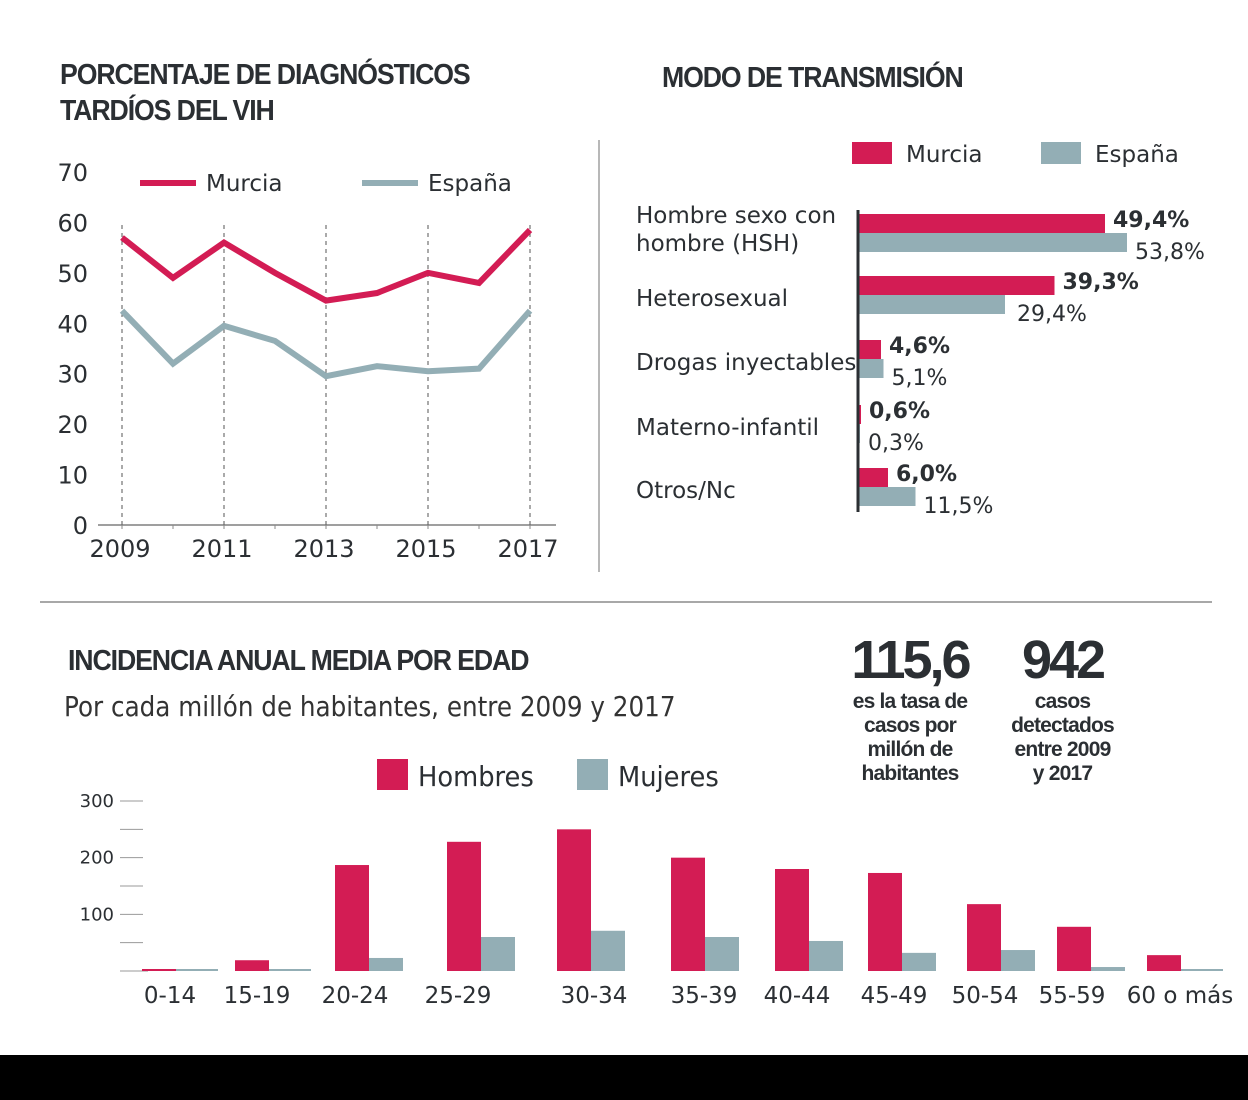 This screenshot has height=1100, width=1248. Describe the element at coordinates (911, 660) in the screenshot. I see `stat-rate-value: 115,6` at that location.